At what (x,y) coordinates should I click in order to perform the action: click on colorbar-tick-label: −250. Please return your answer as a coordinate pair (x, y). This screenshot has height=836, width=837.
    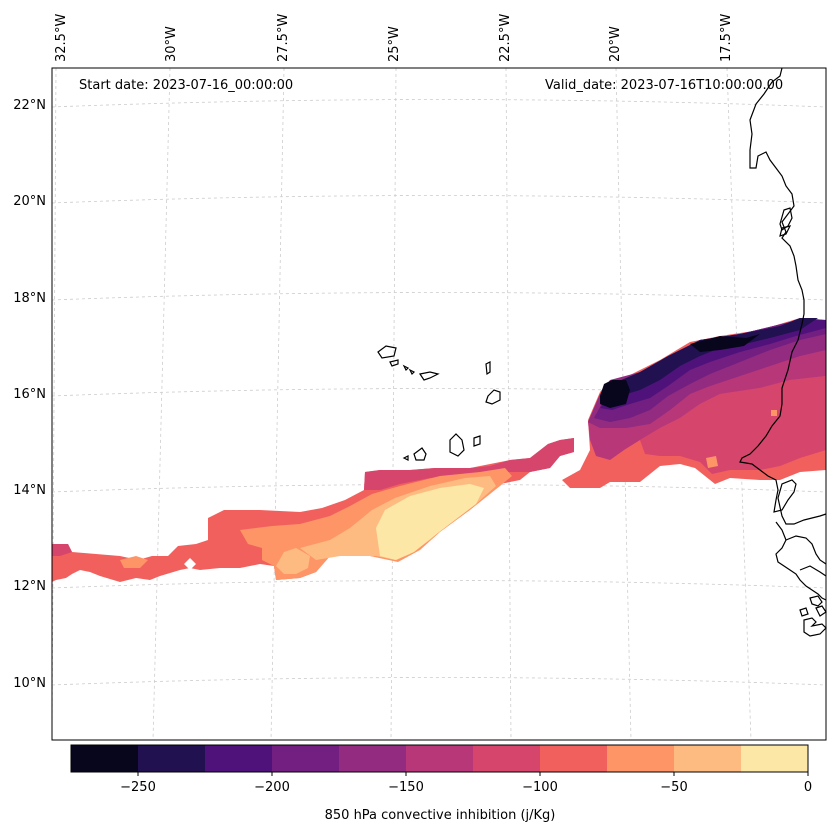
    Looking at the image, I should click on (138, 787).